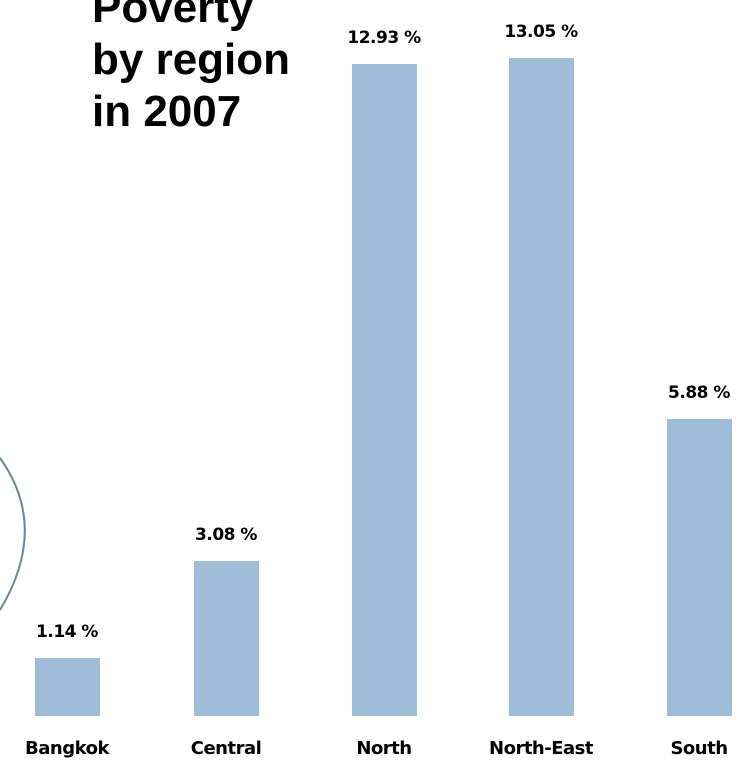  Describe the element at coordinates (67, 687) in the screenshot. I see `bar-bangkok` at that location.